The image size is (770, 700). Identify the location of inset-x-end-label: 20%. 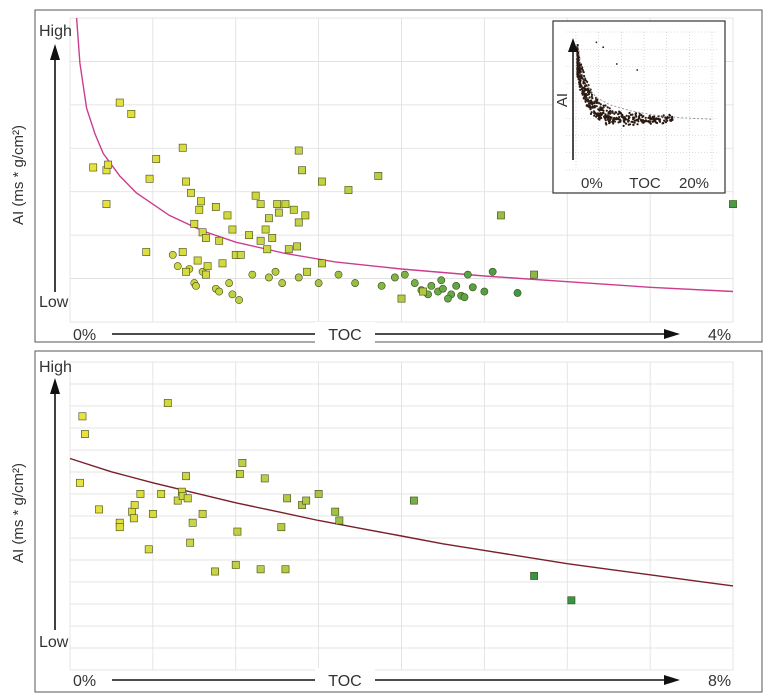
(694, 183).